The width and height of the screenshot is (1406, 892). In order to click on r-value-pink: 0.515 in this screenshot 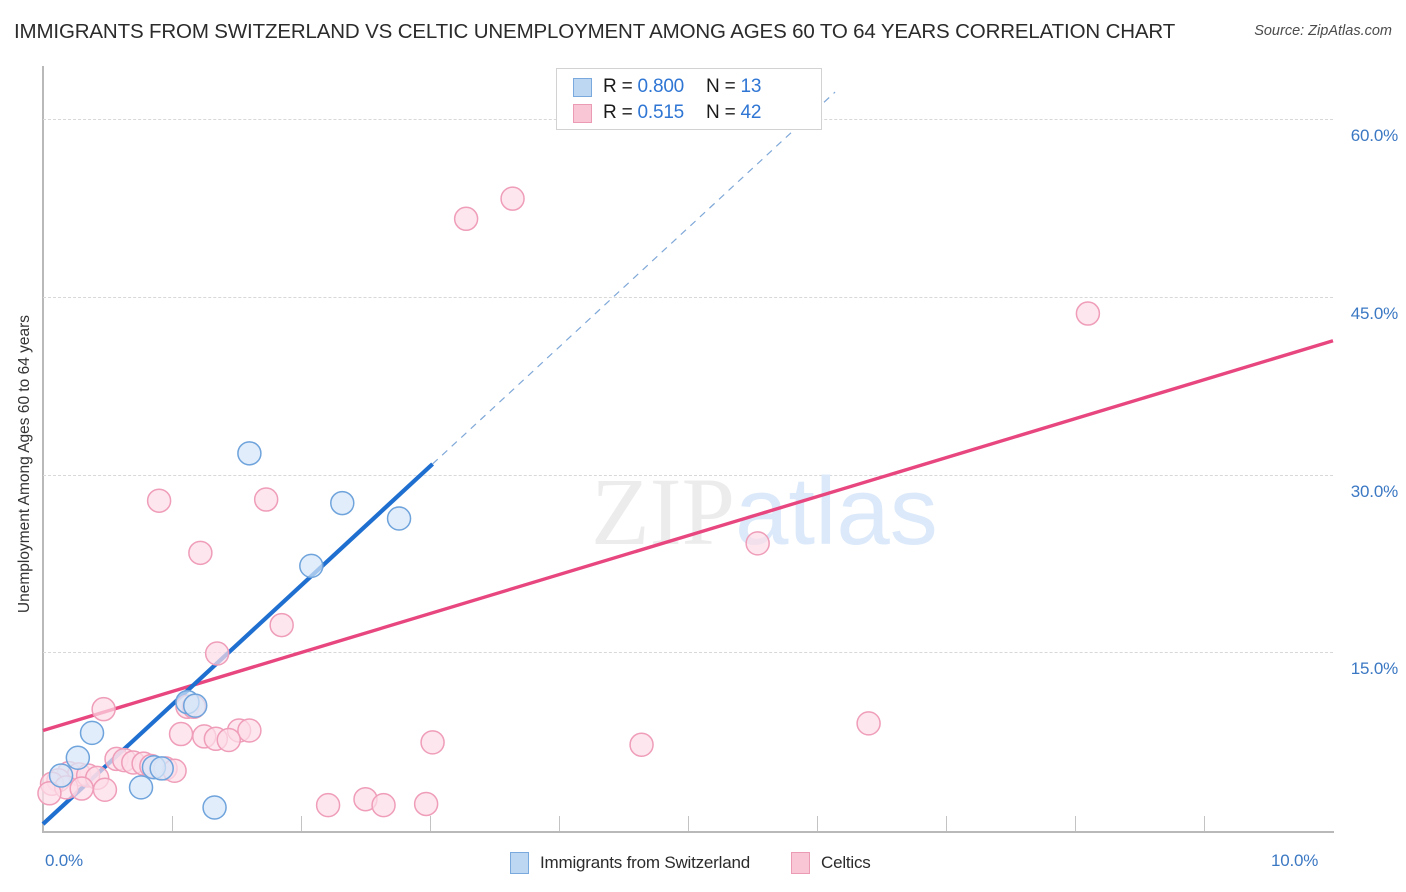, I will do `click(661, 112)`.